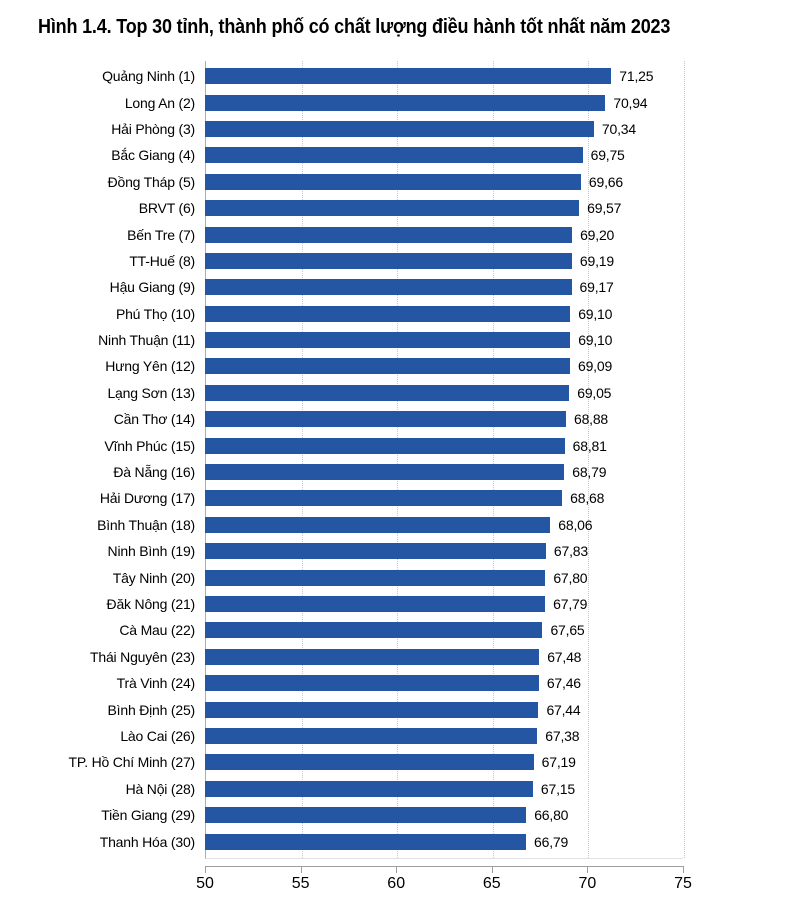 The height and width of the screenshot is (919, 800). I want to click on x-axis-tick-label: 55, so click(300, 883).